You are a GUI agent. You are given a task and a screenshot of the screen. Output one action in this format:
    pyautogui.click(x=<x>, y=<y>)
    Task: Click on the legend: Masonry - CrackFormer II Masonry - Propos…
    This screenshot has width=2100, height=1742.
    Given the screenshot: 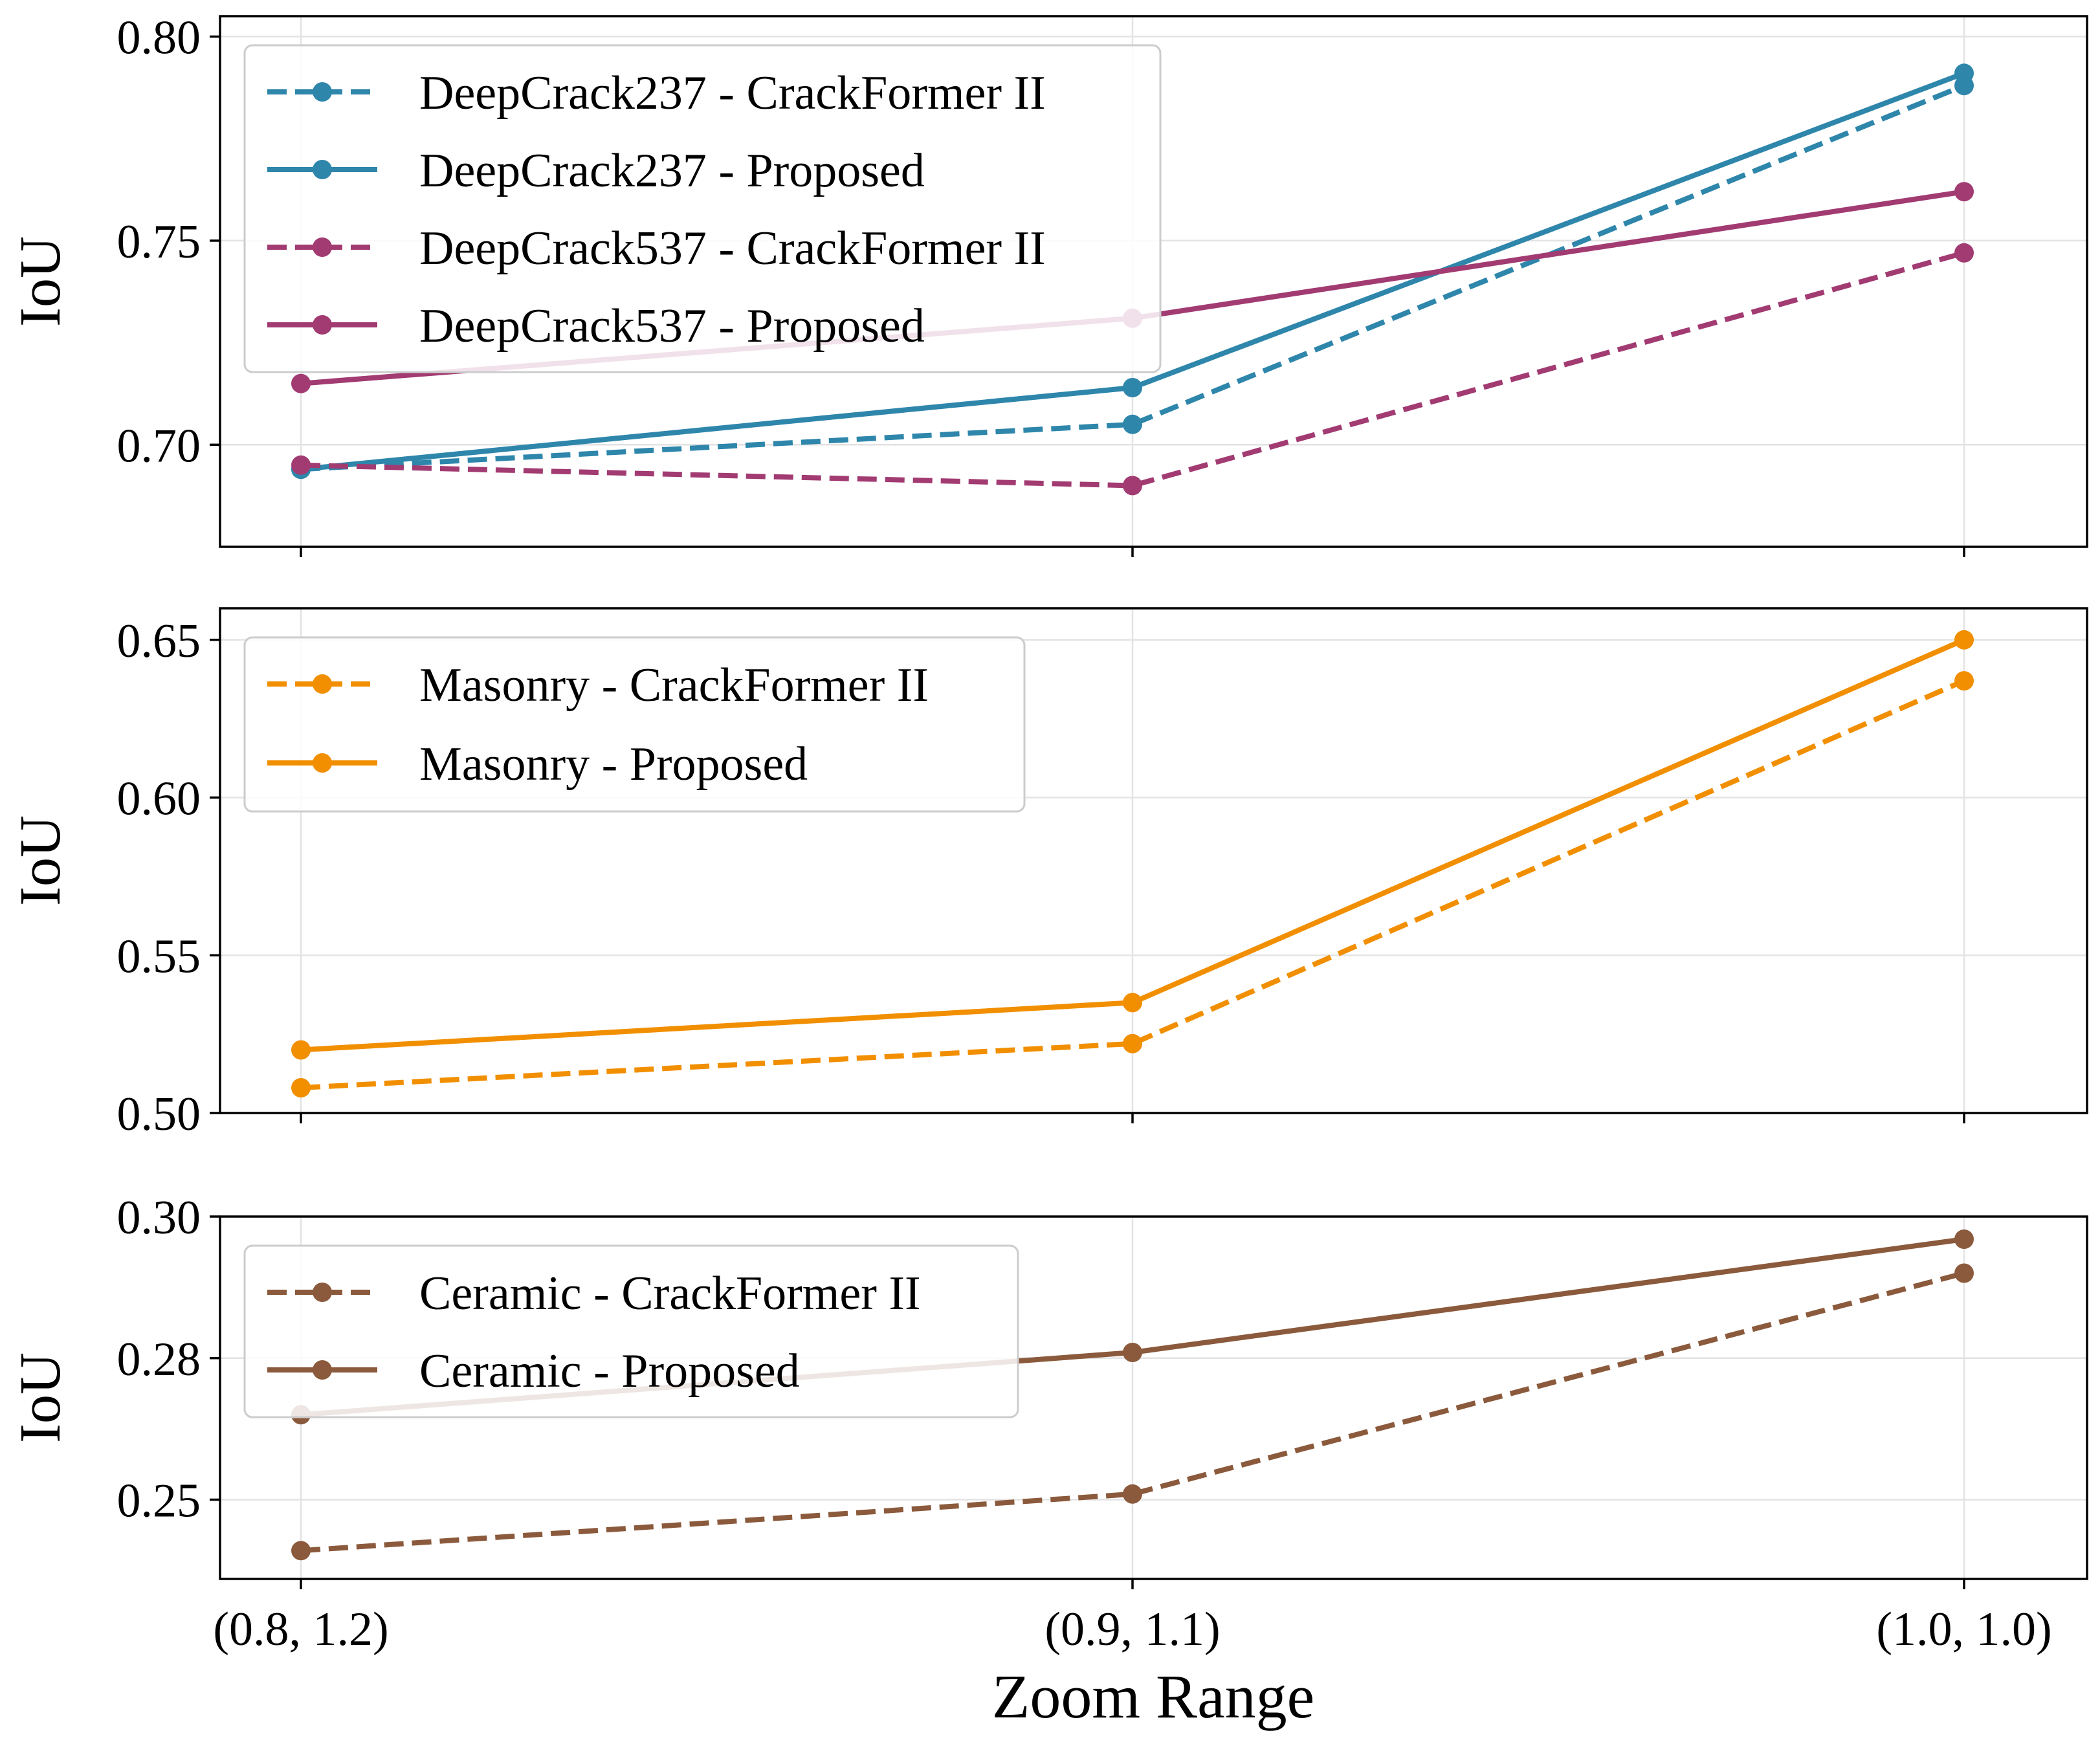 What is the action you would take?
    pyautogui.click(x=634, y=725)
    